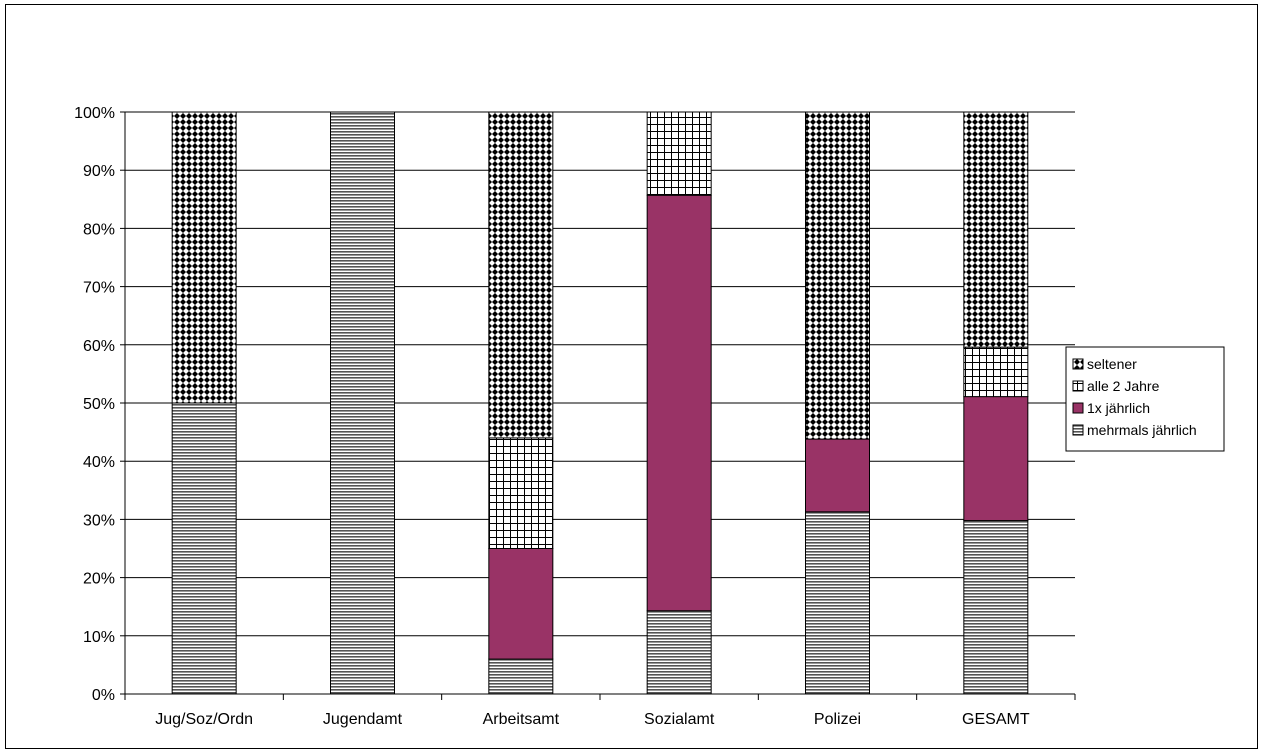 The width and height of the screenshot is (1263, 754). What do you see at coordinates (996, 719) in the screenshot?
I see `x-tick-label: GESAMT` at bounding box center [996, 719].